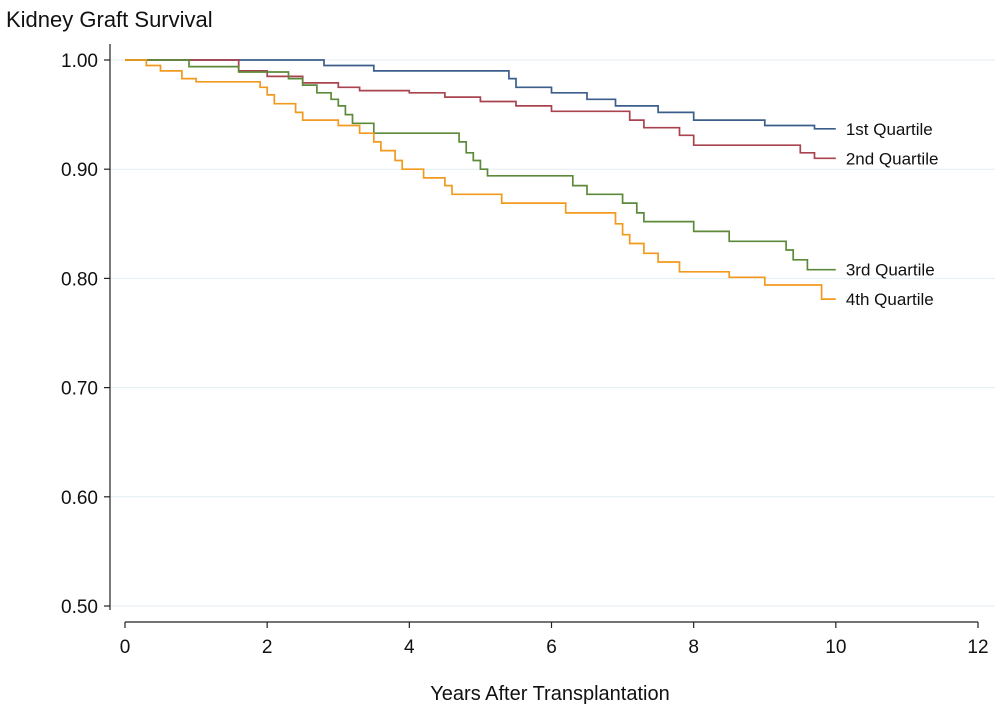 This screenshot has width=1002, height=716. I want to click on x-tick-label: 10, so click(835, 647).